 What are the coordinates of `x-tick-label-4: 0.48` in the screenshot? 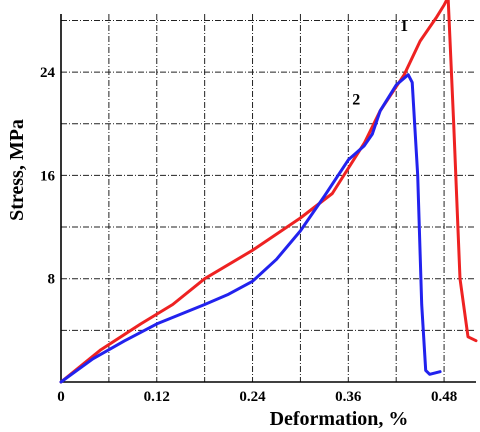 It's located at (444, 397).